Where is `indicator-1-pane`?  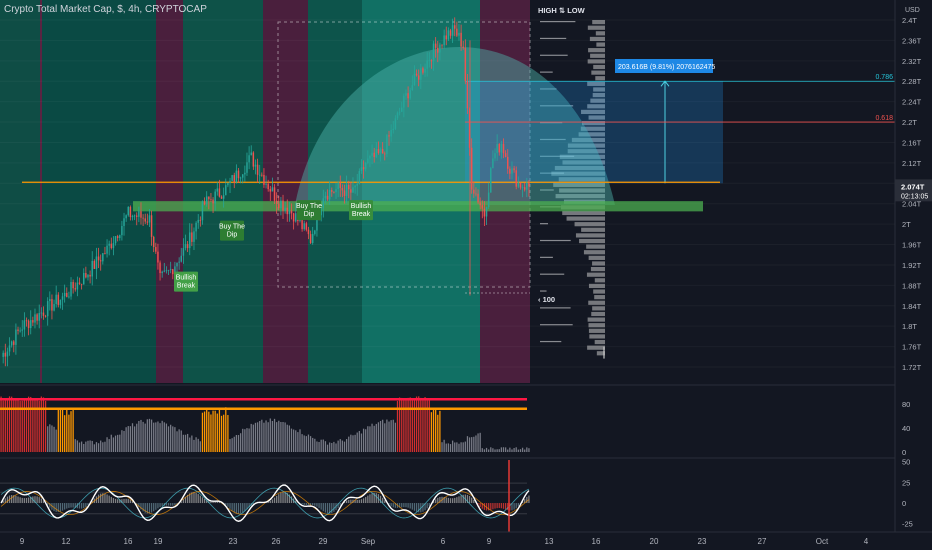 indicator-1-pane is located at coordinates (466, 420).